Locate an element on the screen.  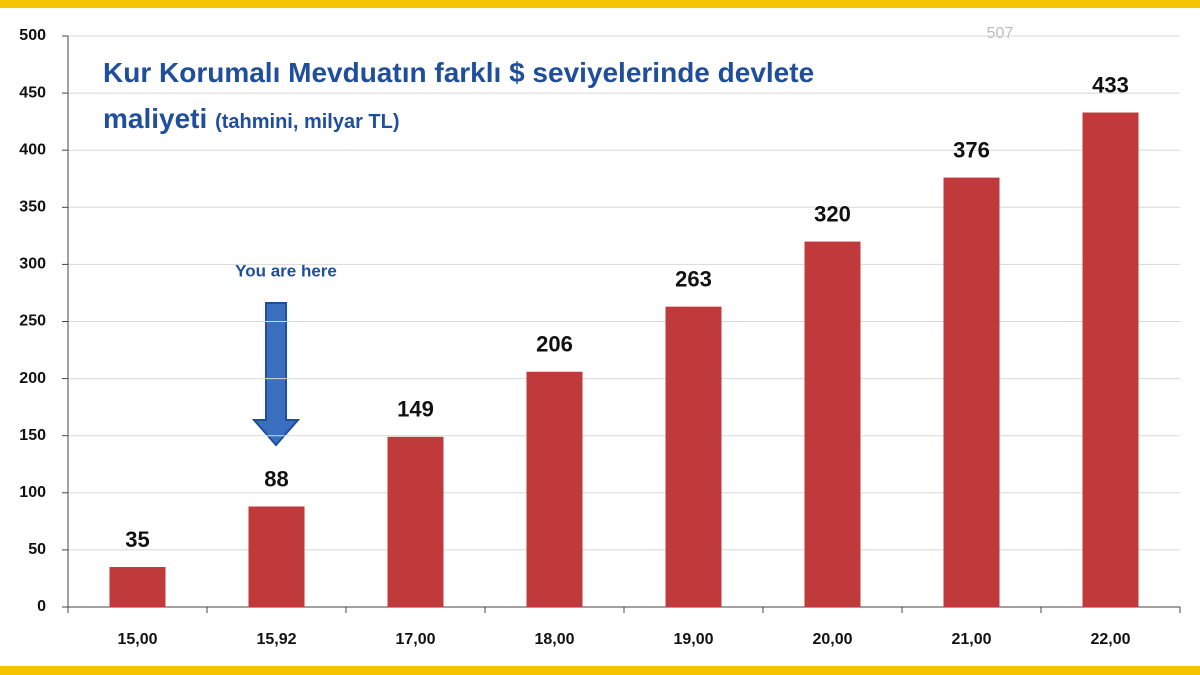
faint-note: 507 is located at coordinates (1000, 33).